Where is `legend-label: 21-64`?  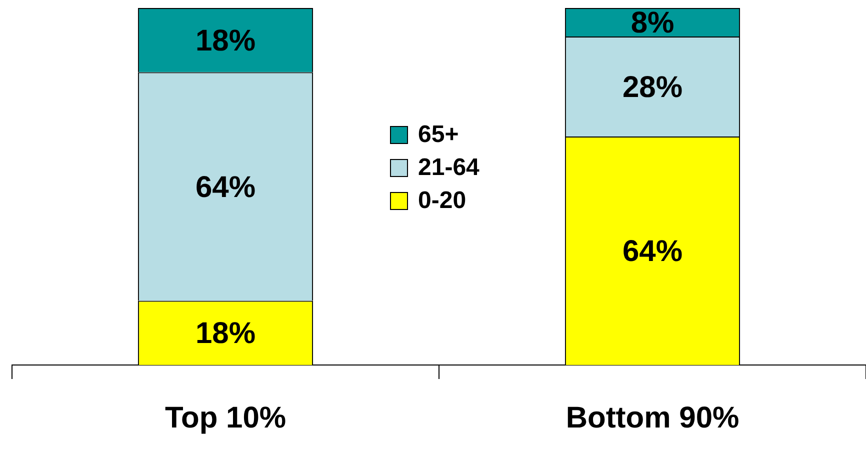
legend-label: 21-64 is located at coordinates (449, 168).